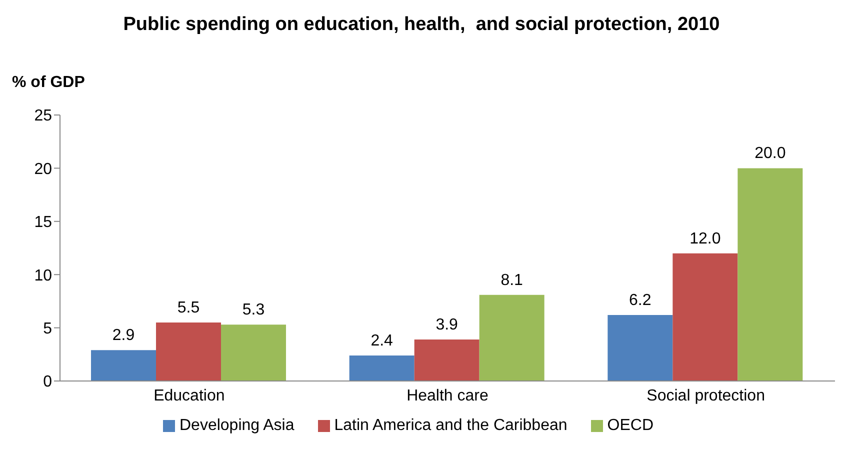 This screenshot has height=455, width=843. I want to click on y-tick-label: 25, so click(43, 116).